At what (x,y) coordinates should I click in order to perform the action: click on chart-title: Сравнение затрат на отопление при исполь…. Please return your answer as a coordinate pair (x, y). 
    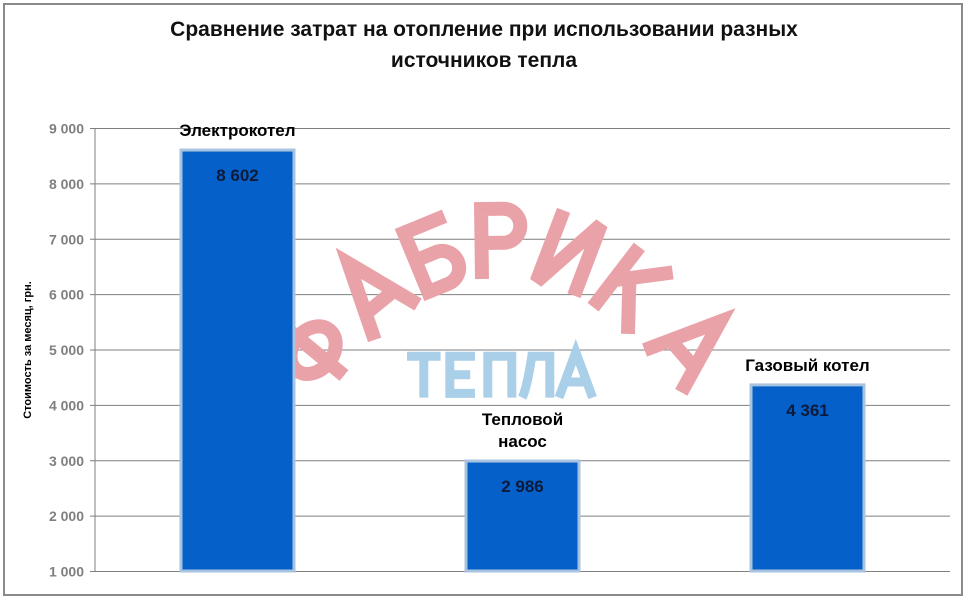
    Looking at the image, I should click on (484, 45).